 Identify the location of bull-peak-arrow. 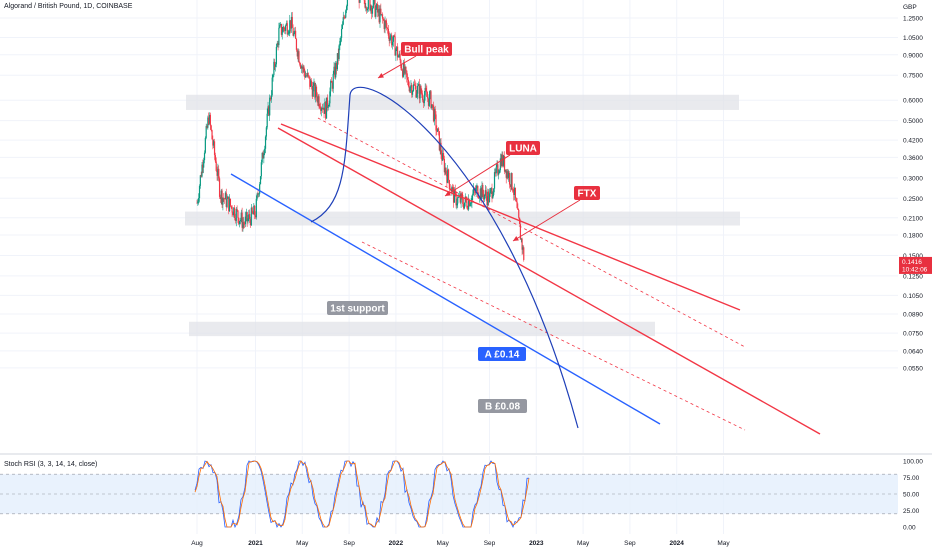
(397, 67).